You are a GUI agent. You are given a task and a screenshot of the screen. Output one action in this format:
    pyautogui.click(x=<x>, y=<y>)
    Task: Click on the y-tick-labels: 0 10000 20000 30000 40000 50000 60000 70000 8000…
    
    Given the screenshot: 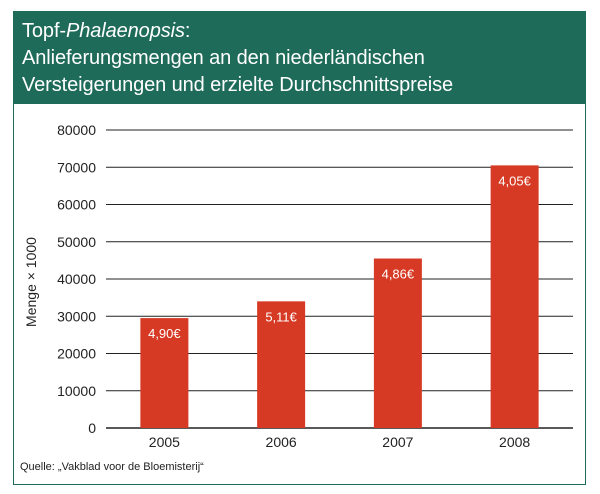 What is the action you would take?
    pyautogui.click(x=76, y=279)
    